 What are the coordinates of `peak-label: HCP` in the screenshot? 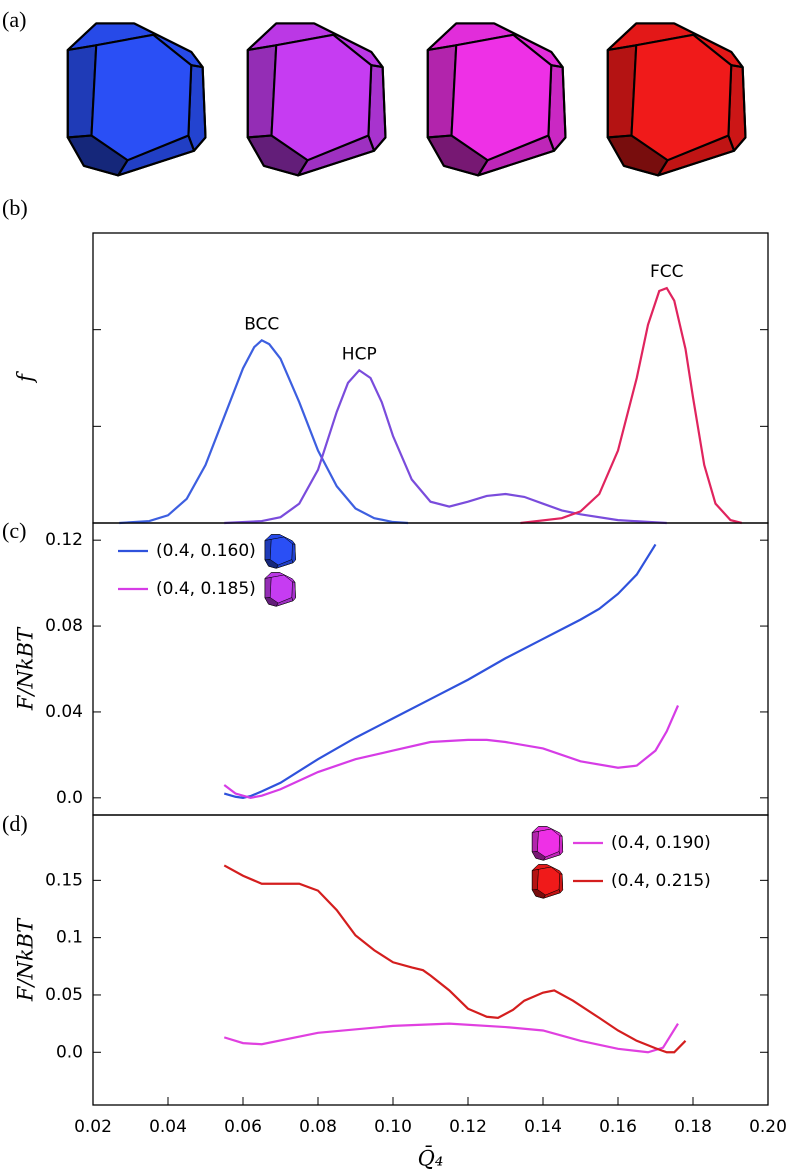 It's located at (359, 354).